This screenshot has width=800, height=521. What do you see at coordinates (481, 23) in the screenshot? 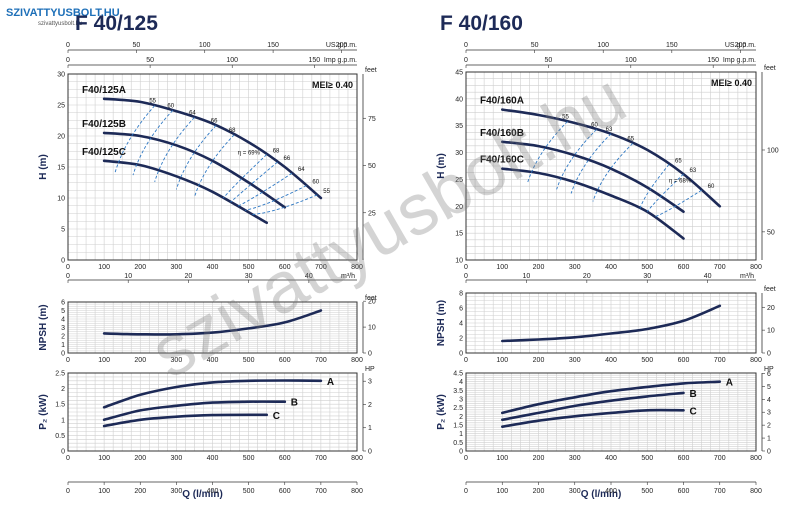
I see `chart-title: F 40/160` at bounding box center [481, 23].